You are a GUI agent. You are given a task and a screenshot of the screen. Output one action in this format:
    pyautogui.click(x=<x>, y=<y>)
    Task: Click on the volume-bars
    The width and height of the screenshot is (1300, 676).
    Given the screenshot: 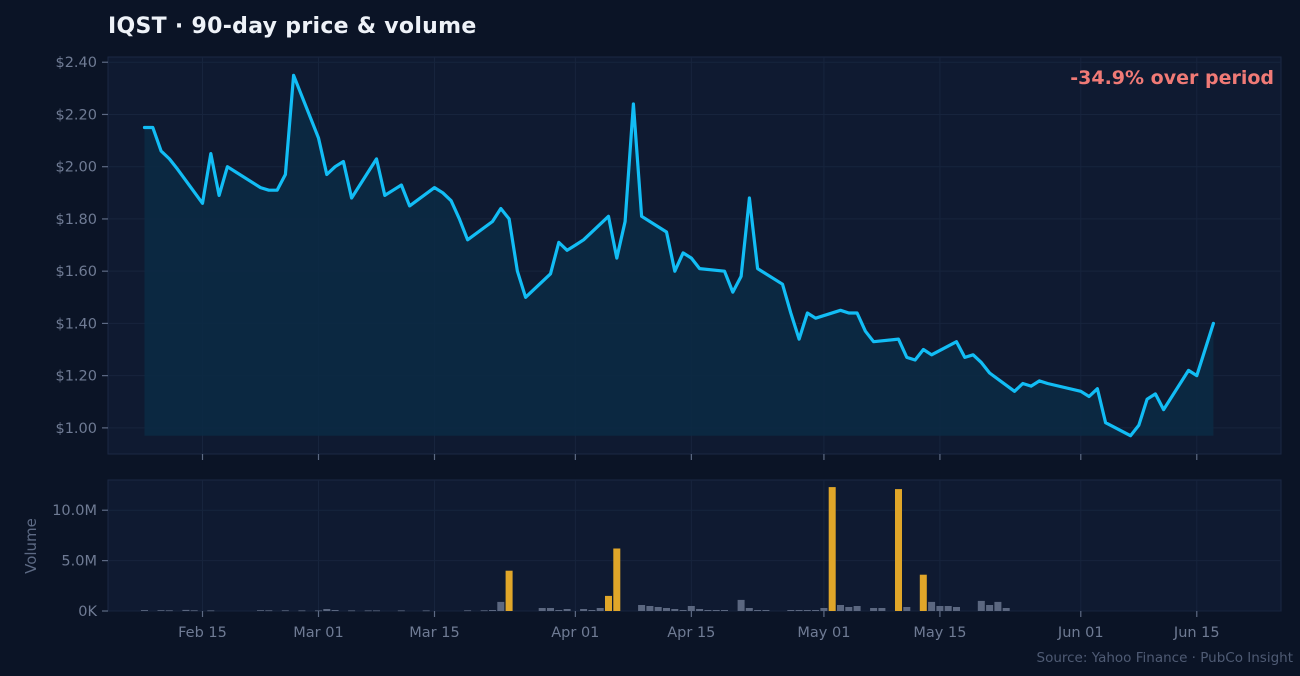 What is the action you would take?
    pyautogui.click(x=575, y=549)
    